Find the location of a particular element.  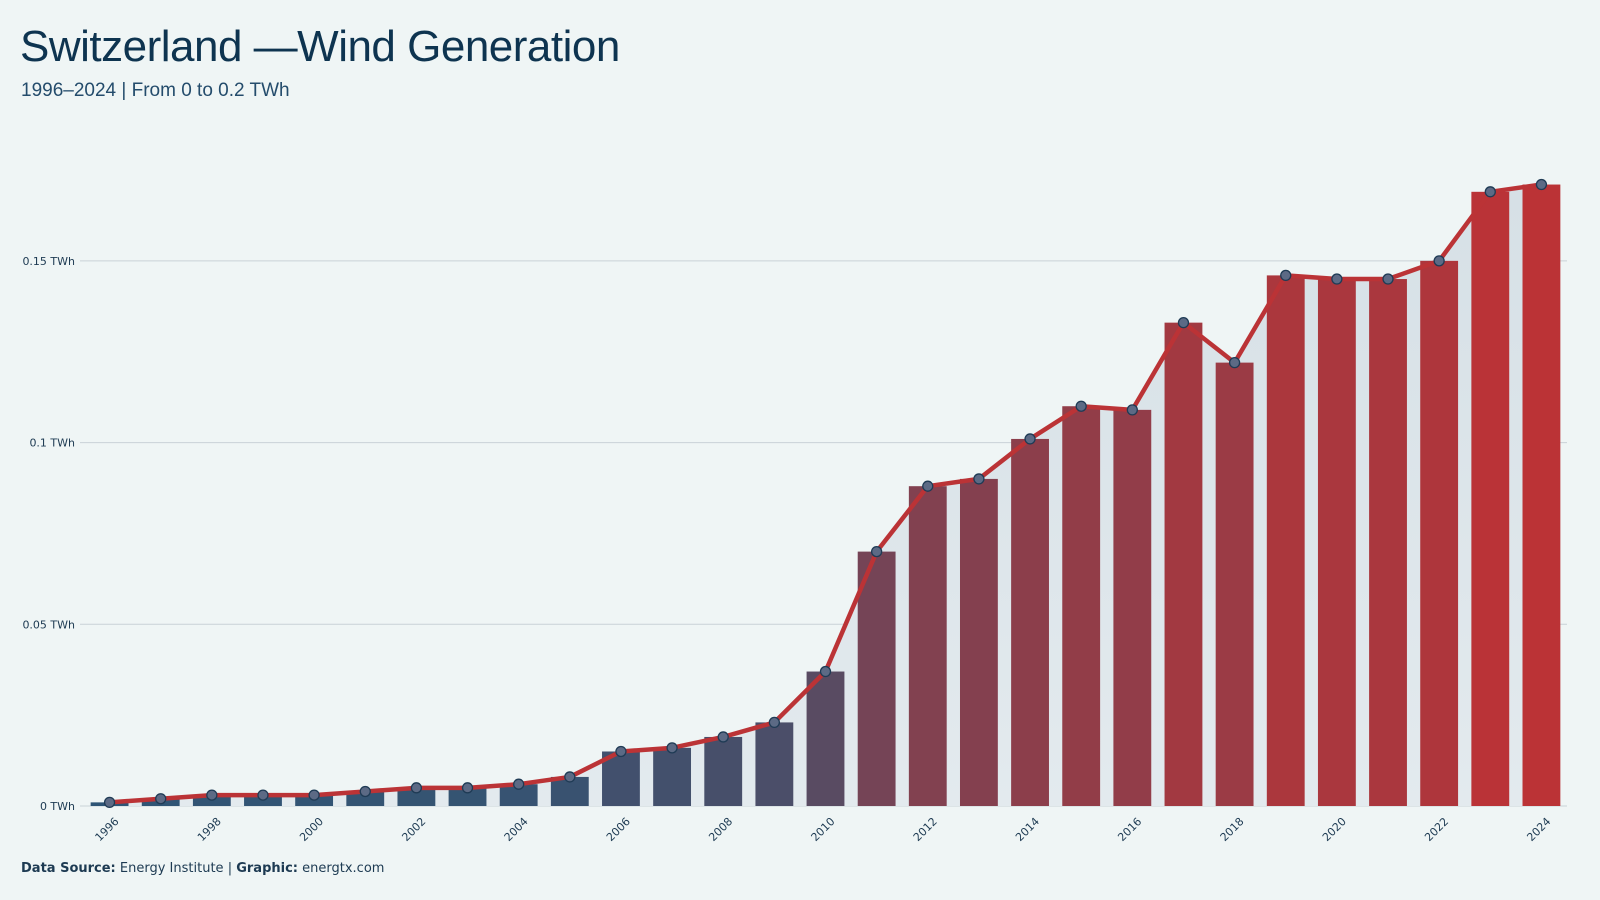

bar-2004 is located at coordinates (518, 795).